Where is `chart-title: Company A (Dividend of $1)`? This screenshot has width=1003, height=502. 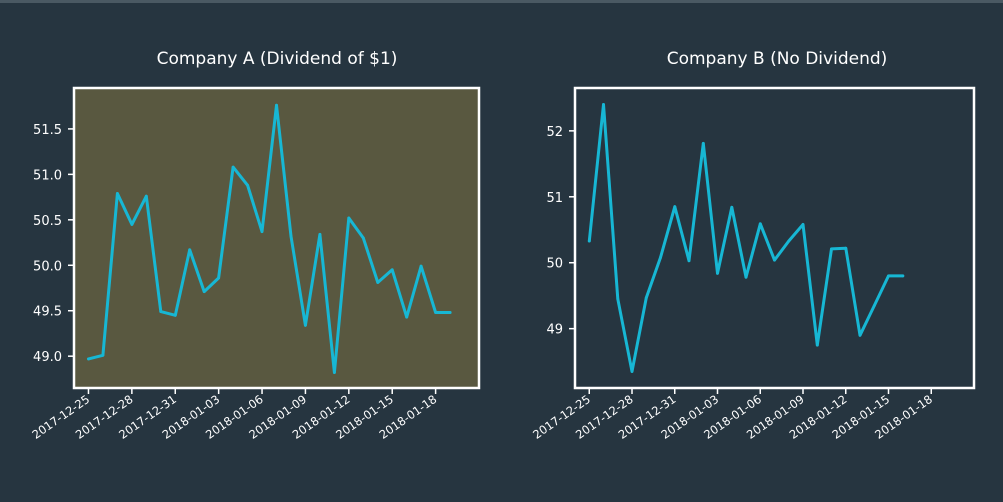
chart-title: Company A (Dividend of $1) is located at coordinates (277, 59).